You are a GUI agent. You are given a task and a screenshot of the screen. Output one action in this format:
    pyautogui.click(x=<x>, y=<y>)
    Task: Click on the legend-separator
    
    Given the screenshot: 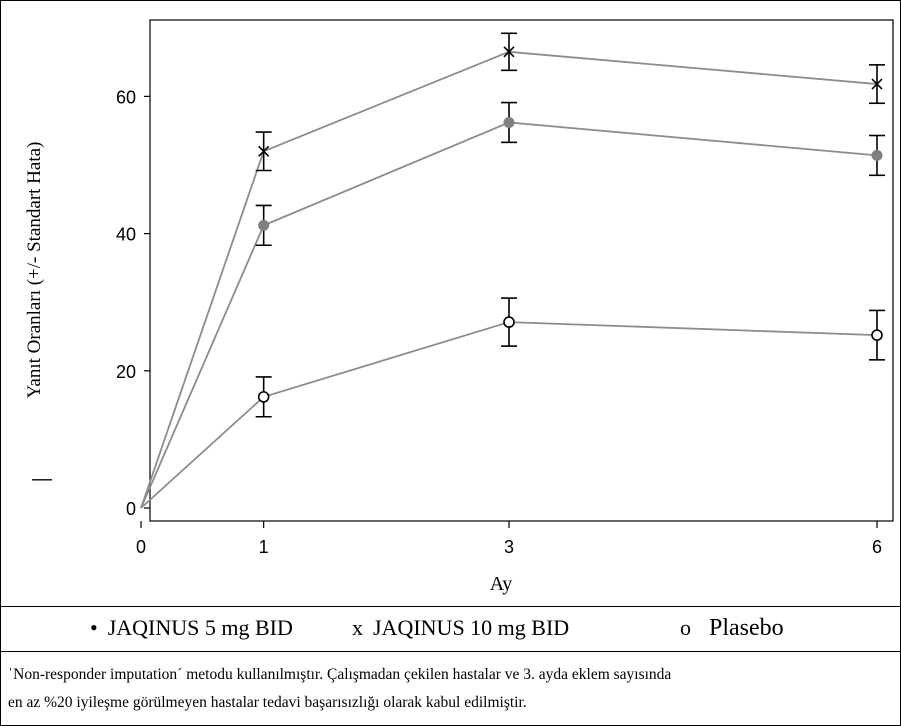 What is the action you would take?
    pyautogui.click(x=450, y=606)
    